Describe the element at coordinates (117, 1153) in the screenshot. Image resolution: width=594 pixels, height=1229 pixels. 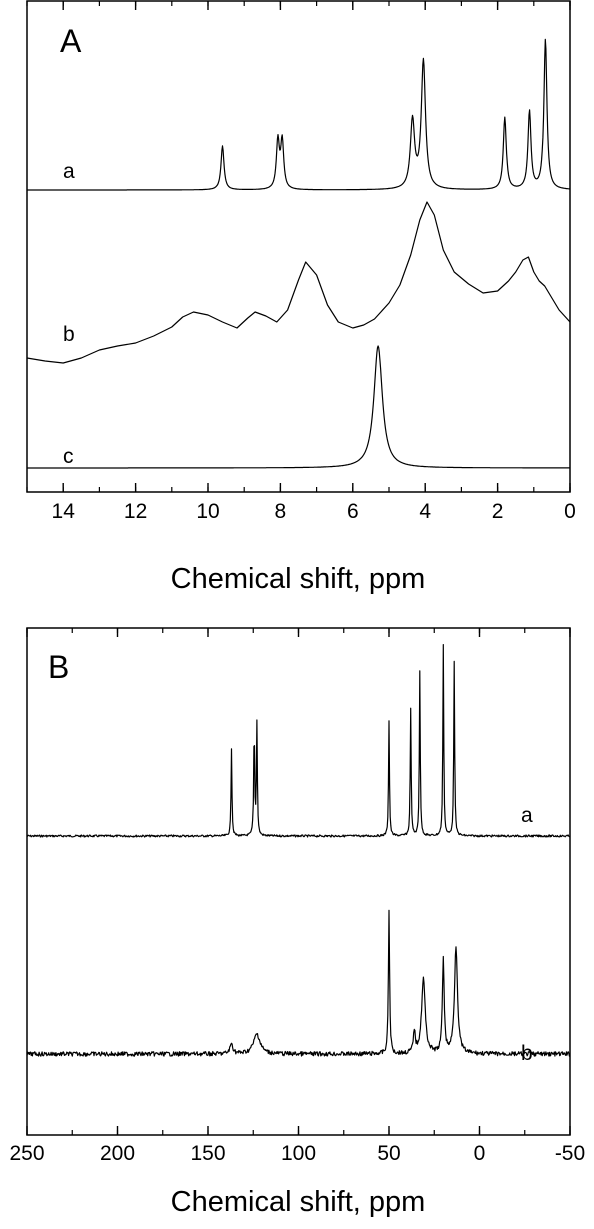
I see `x-tick-label: 200` at that location.